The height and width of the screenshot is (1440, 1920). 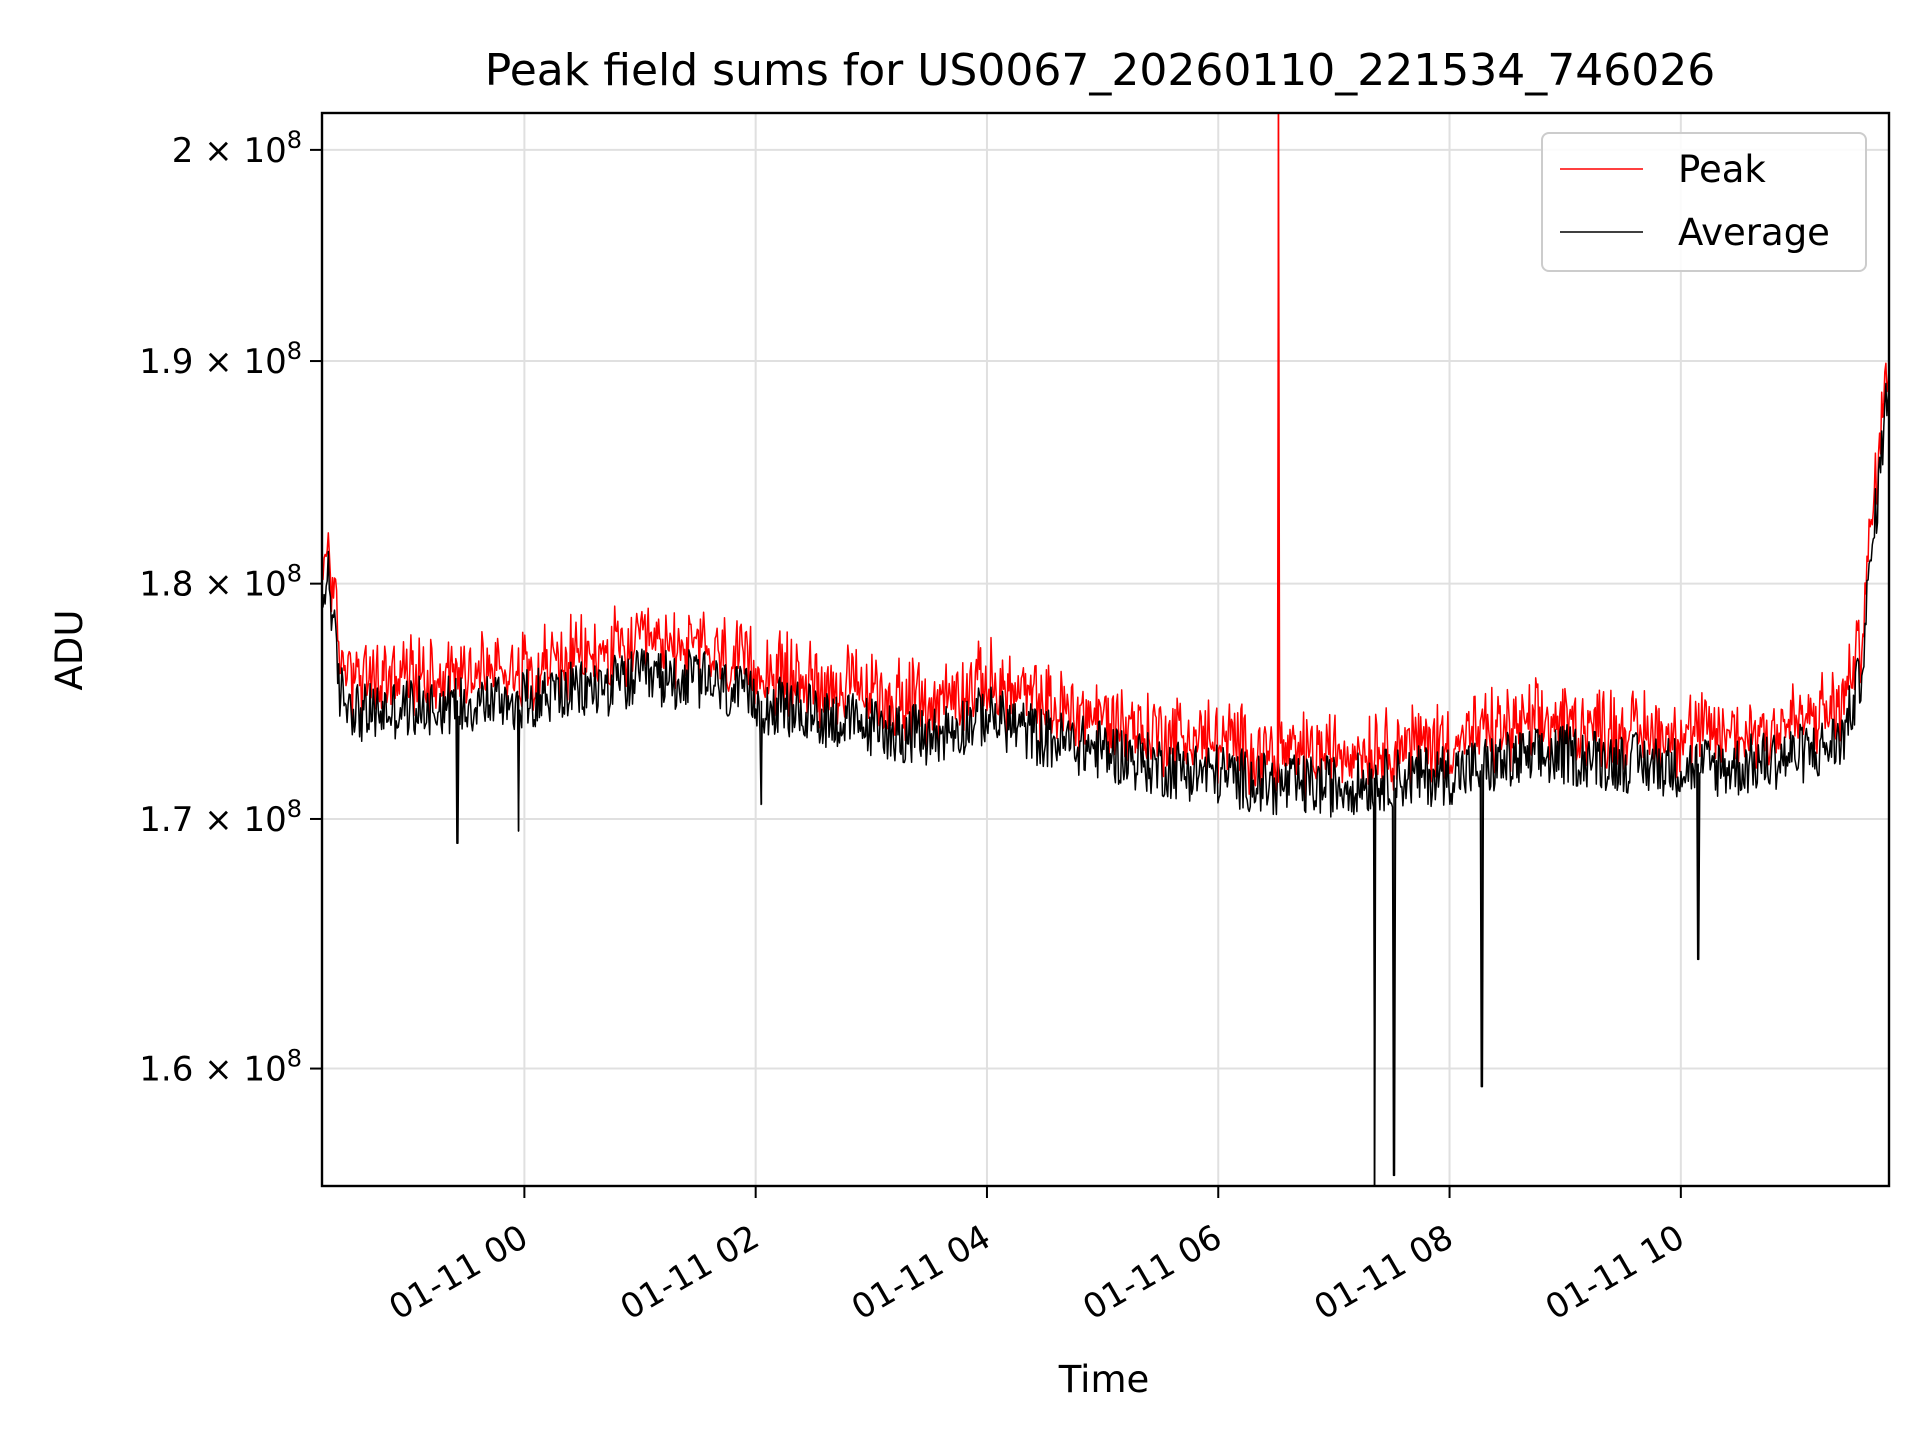 What do you see at coordinates (220, 1067) in the screenshot?
I see `y-tick-label: 1.6 × 10⁸` at bounding box center [220, 1067].